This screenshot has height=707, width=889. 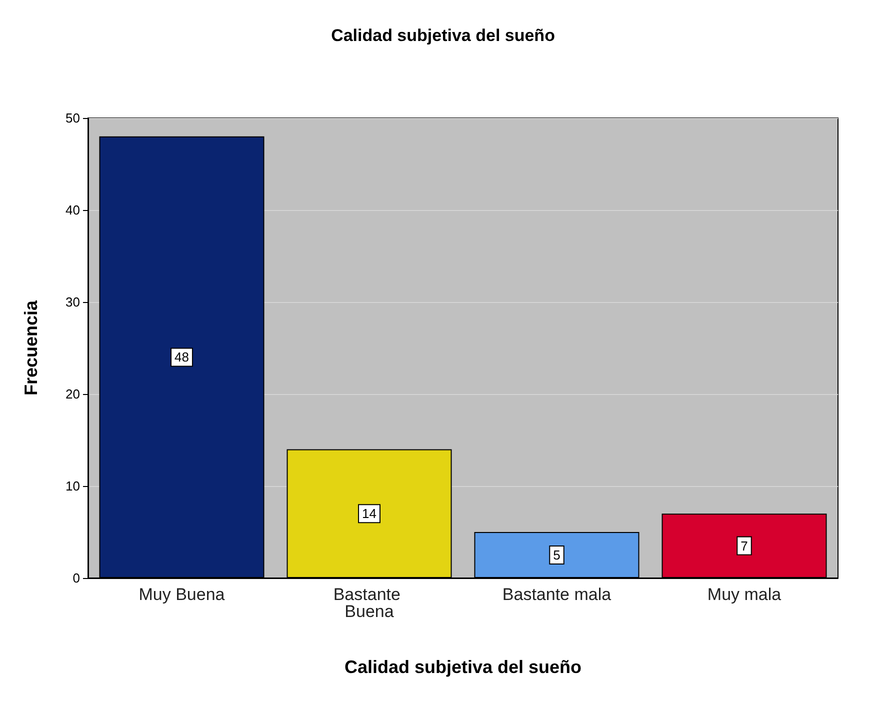 I want to click on y-tick-label: 20, so click(x=73, y=394).